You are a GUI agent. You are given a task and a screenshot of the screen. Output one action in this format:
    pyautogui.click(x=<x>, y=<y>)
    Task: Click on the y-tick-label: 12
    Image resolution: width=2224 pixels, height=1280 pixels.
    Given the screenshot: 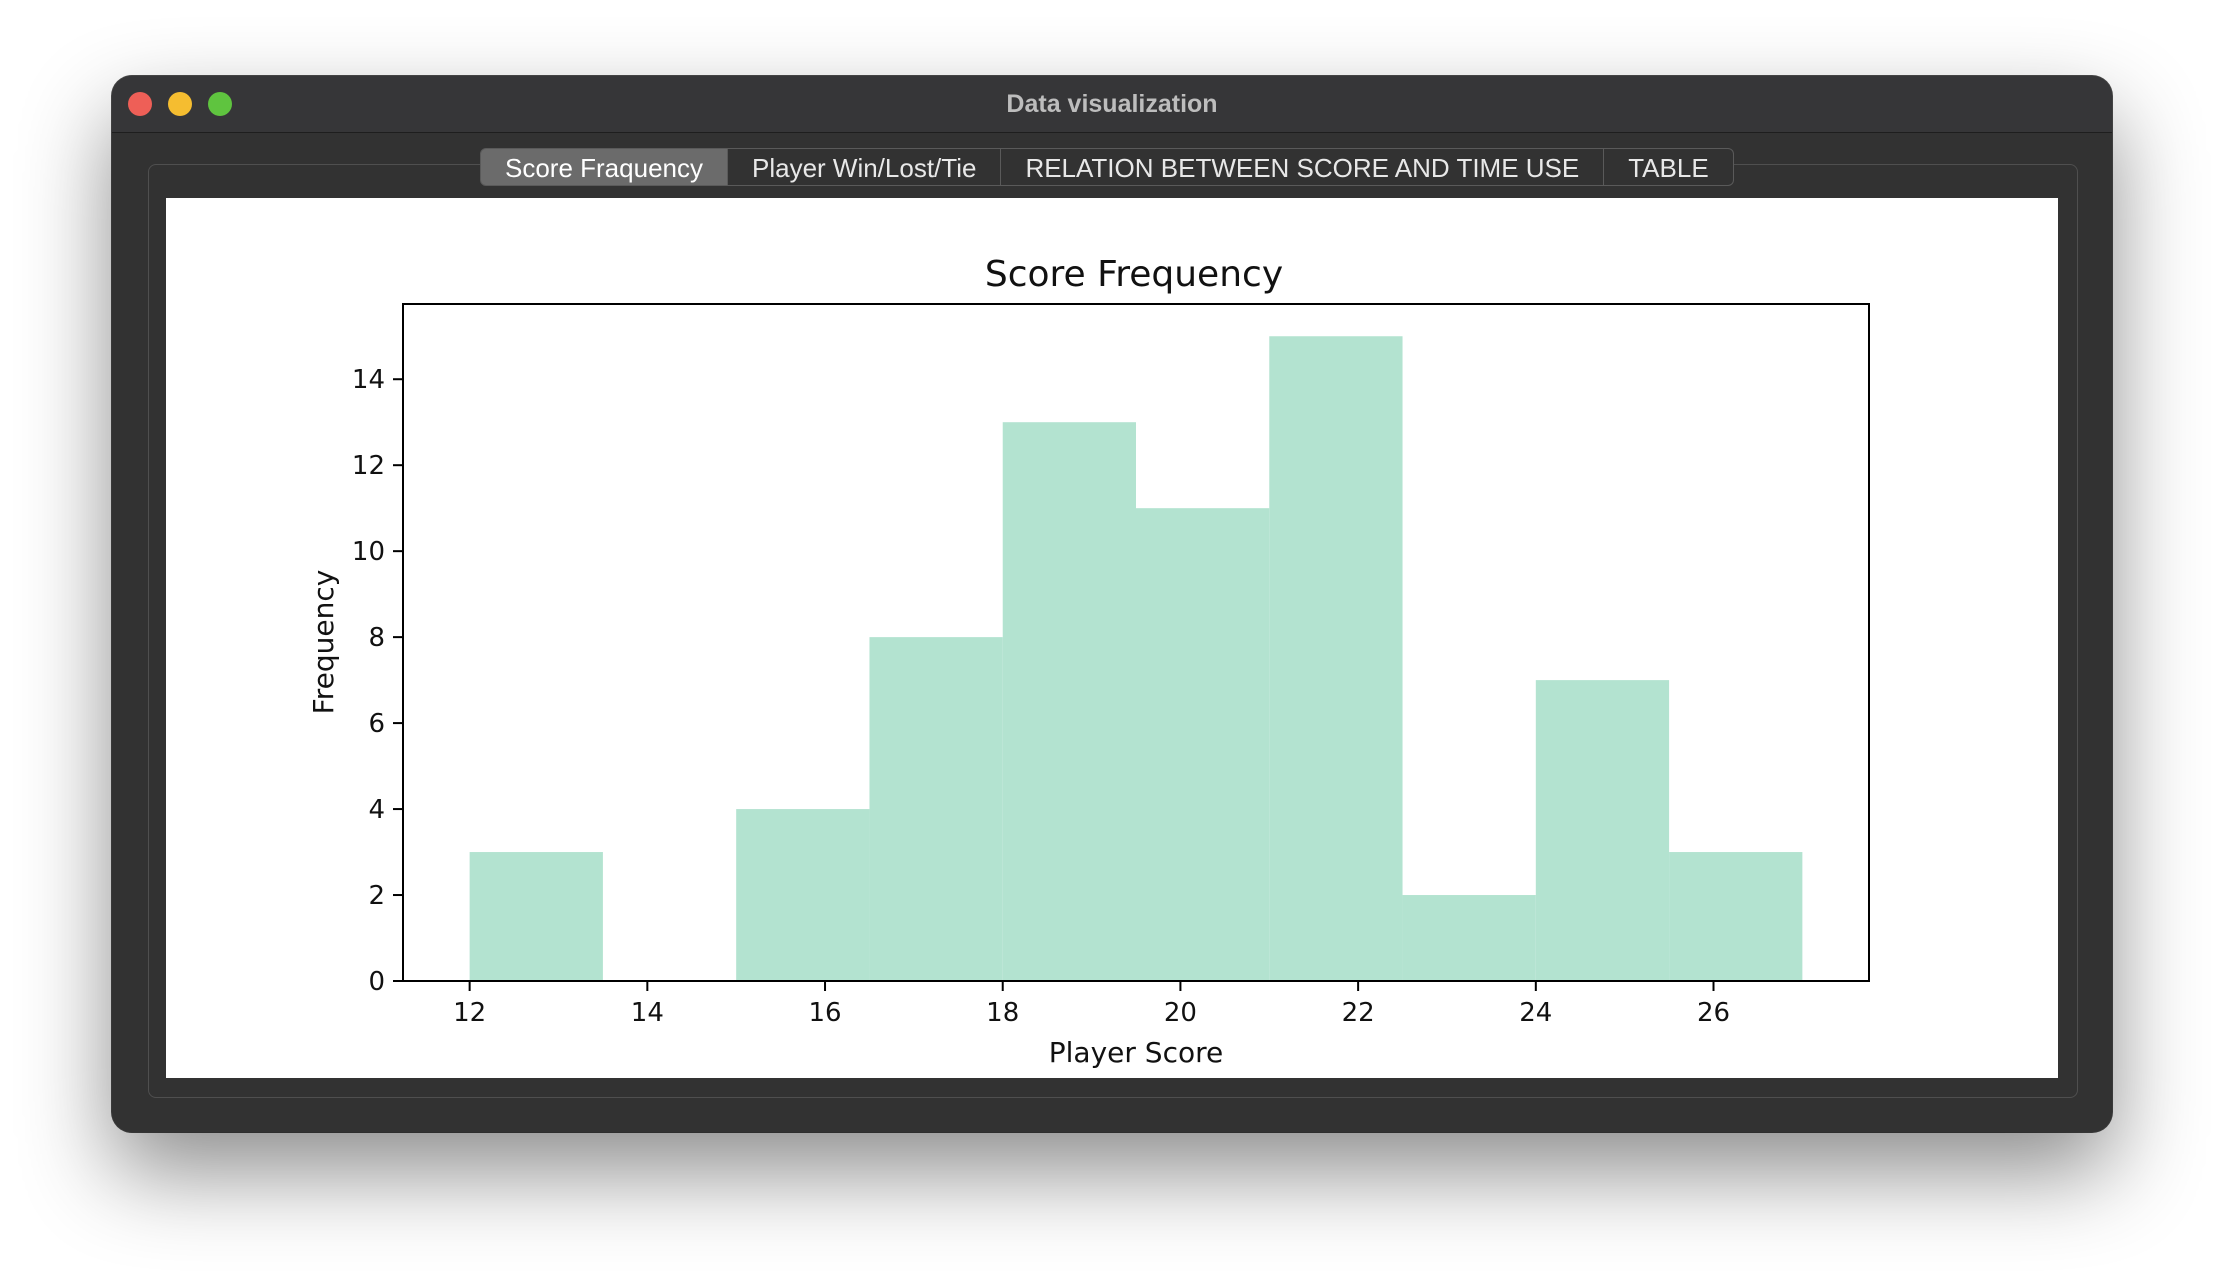 What is the action you would take?
    pyautogui.click(x=368, y=466)
    